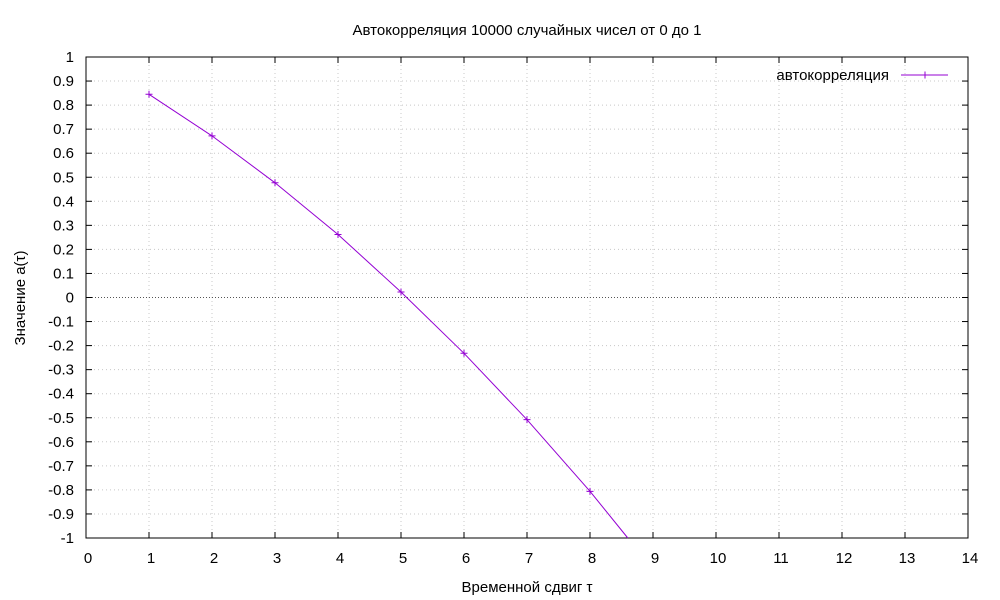 Image resolution: width=1000 pixels, height=600 pixels. Describe the element at coordinates (781, 558) in the screenshot. I see `x-tick-label: 11` at that location.